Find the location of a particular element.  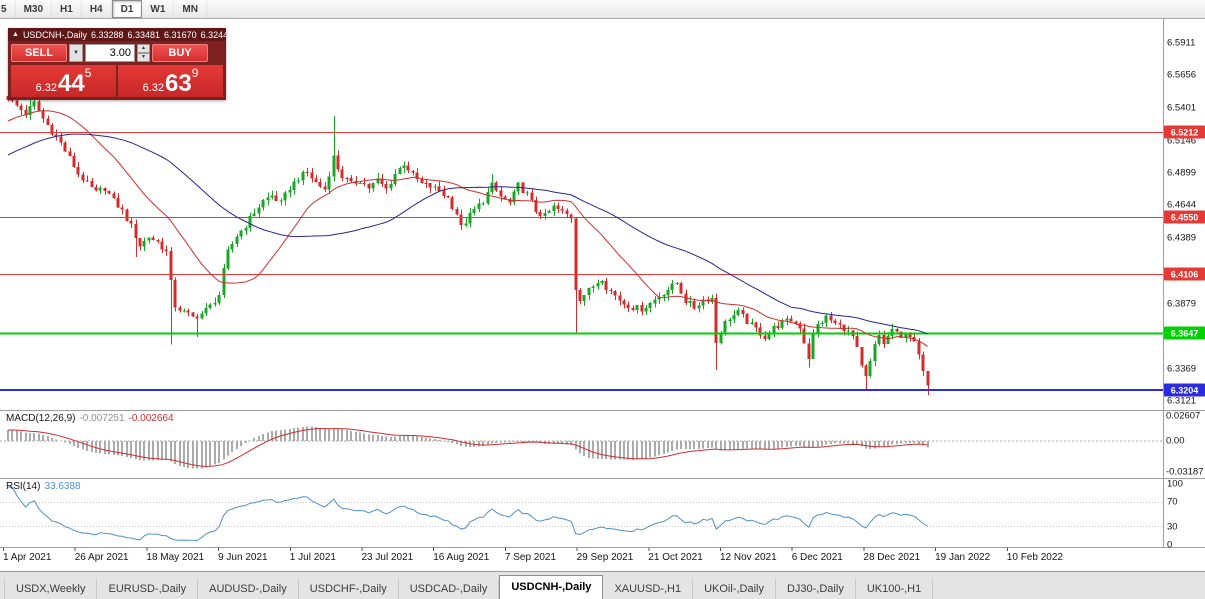

chart-tab-audusd-daily: AUDUSD-,Daily is located at coordinates (248, 589).